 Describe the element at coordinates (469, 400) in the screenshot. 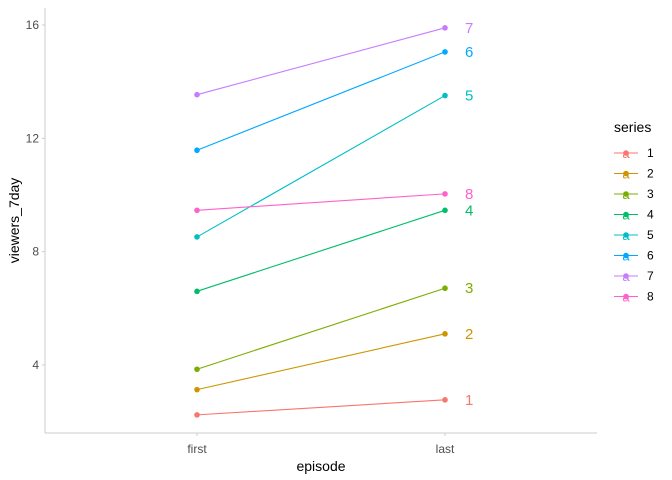

I see `end-label-series-1: 1` at that location.